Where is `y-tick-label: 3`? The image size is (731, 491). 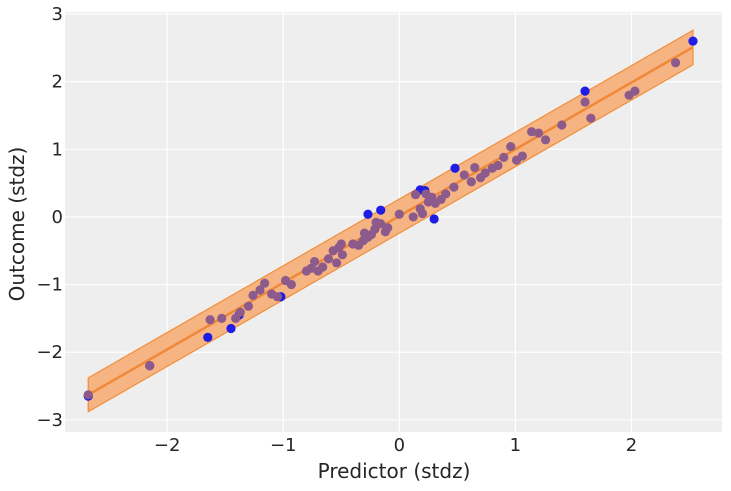 y-tick-label: 3 is located at coordinates (57, 14).